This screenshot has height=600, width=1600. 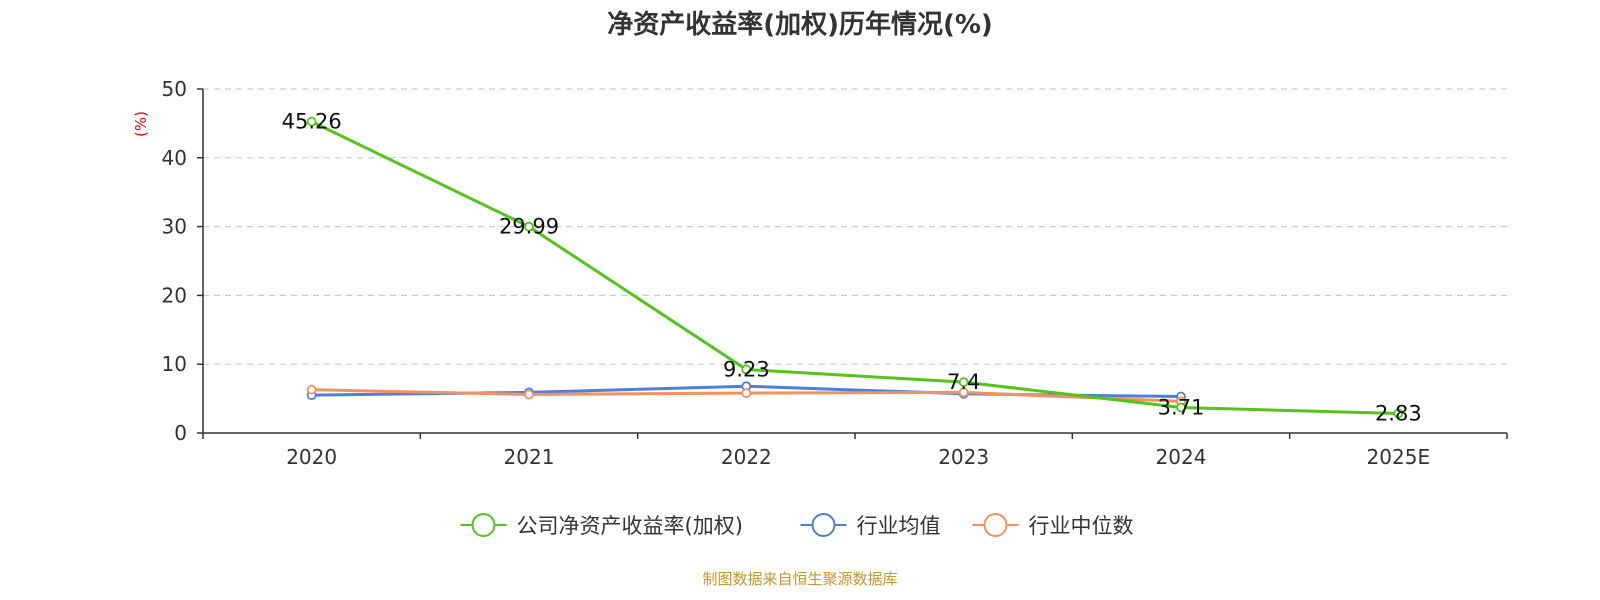 What do you see at coordinates (174, 89) in the screenshot?
I see `y-tick-label: 50` at bounding box center [174, 89].